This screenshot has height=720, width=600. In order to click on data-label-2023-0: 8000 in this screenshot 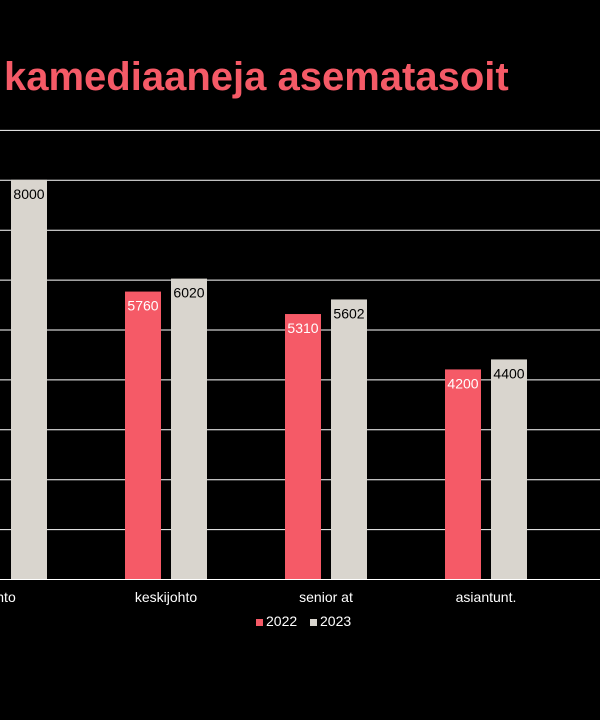, I will do `click(28, 194)`.